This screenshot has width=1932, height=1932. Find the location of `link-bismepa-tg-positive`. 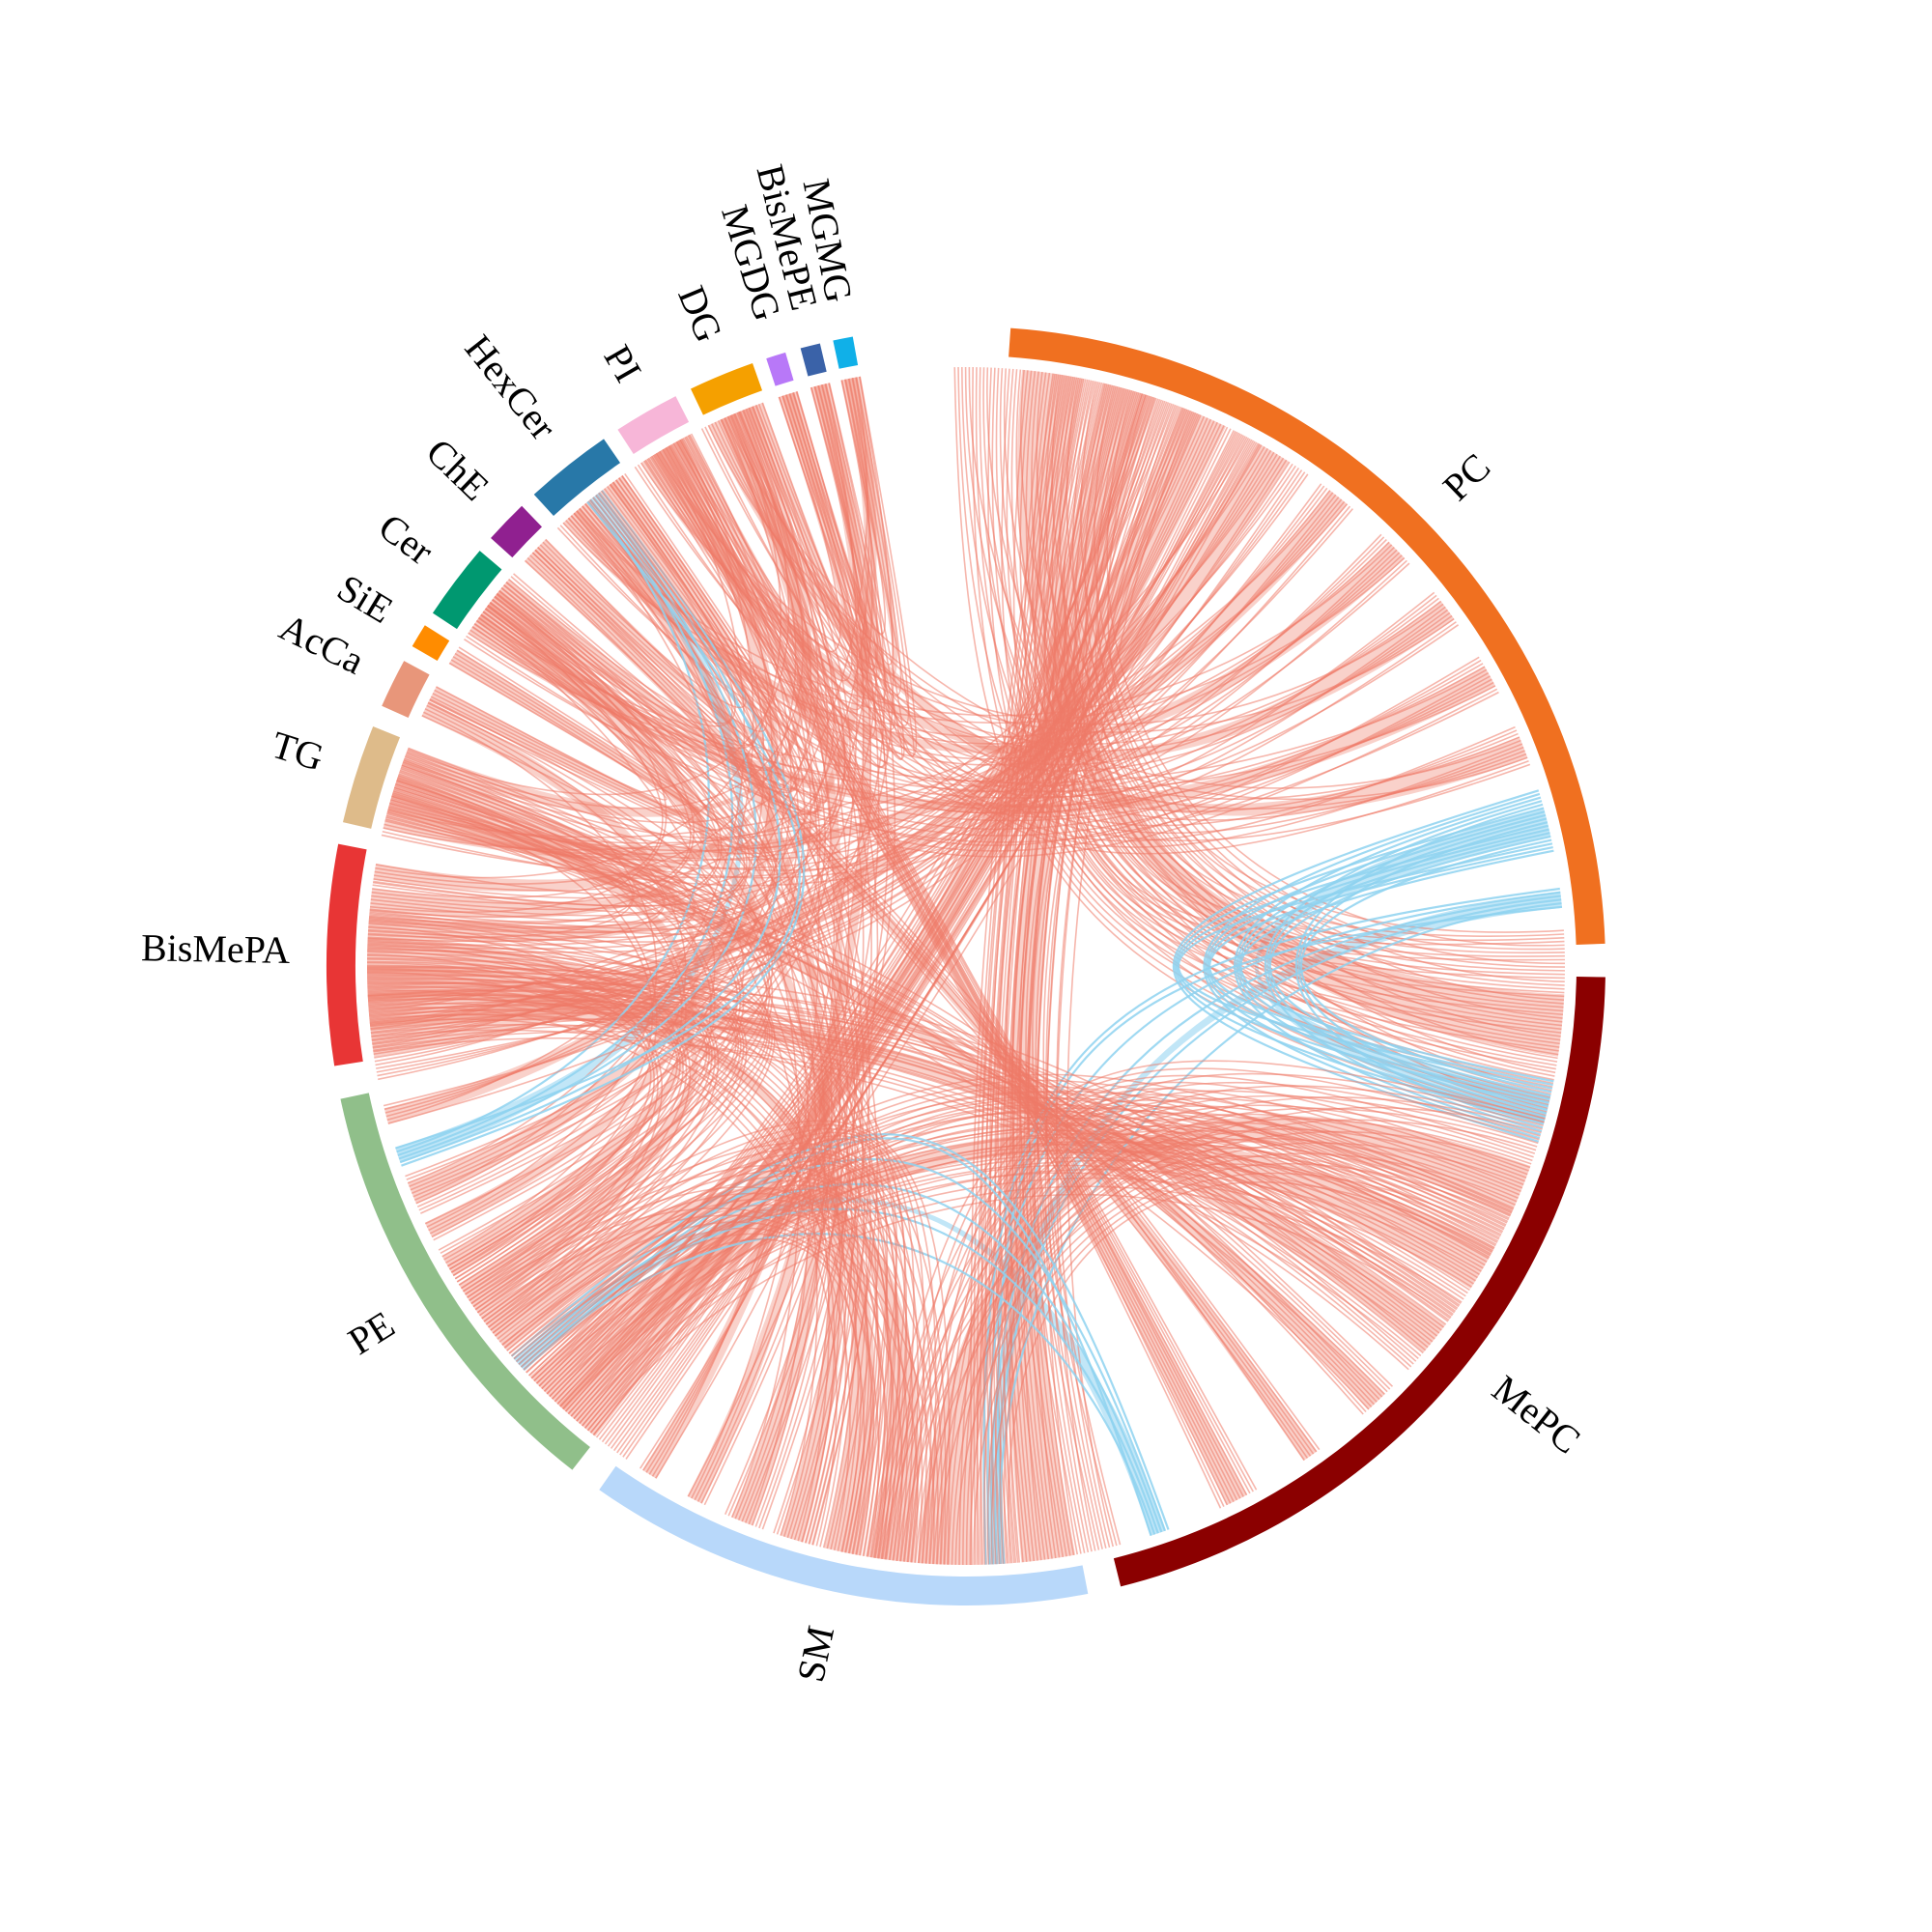

link-bismepa-tg-positive is located at coordinates (546, 851).